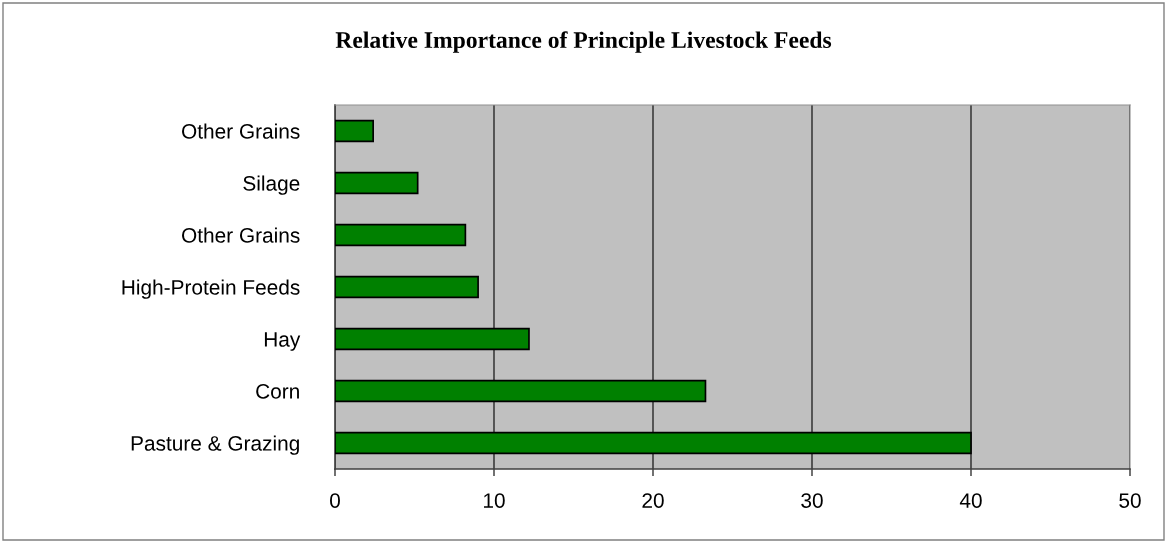  Describe the element at coordinates (583, 42) in the screenshot. I see `chart-title: Relative Importance of Principle Livestock Feeds` at that location.